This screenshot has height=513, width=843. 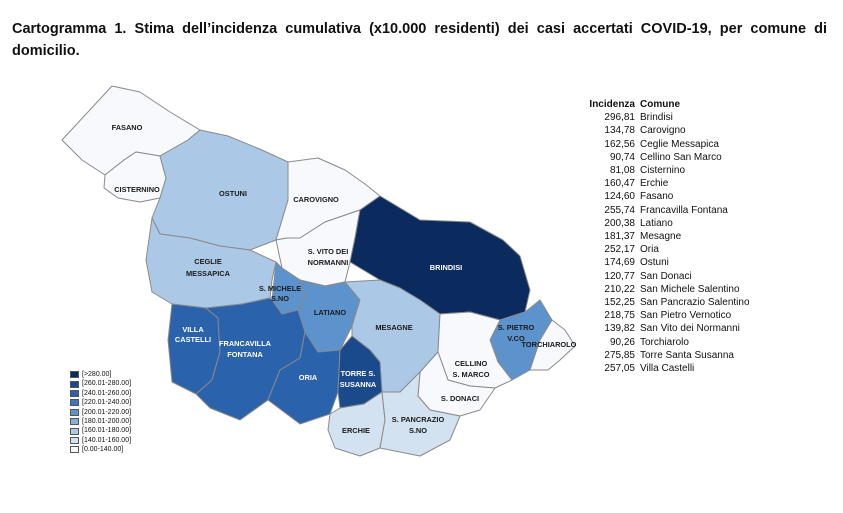 I want to click on incidence-value: 200,38, so click(x=619, y=223).